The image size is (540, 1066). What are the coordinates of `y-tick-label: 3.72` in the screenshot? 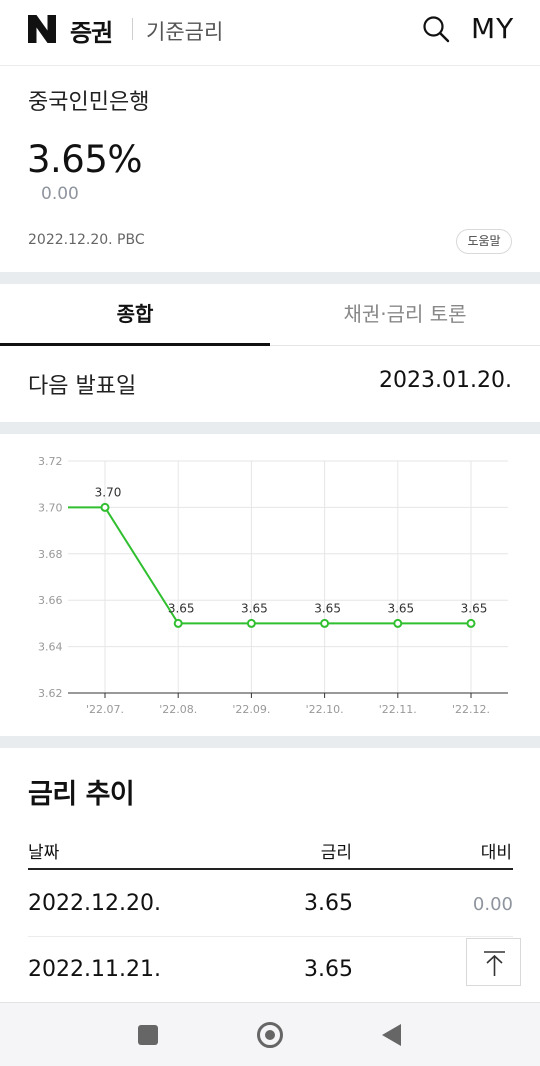 It's located at (50, 461).